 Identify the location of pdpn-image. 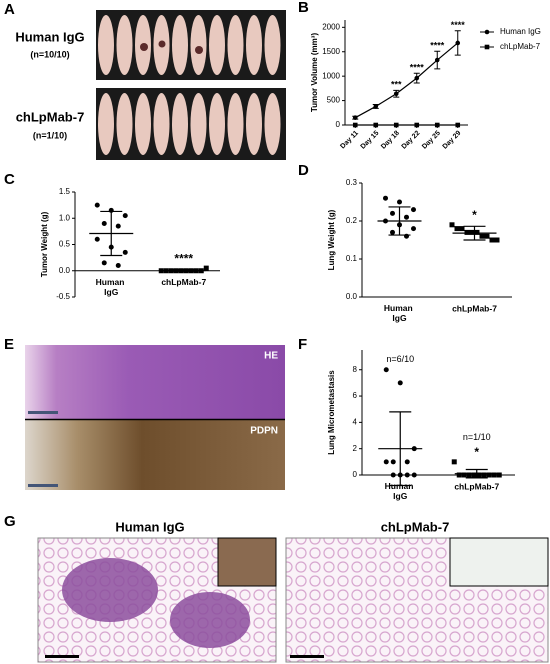
(155, 455).